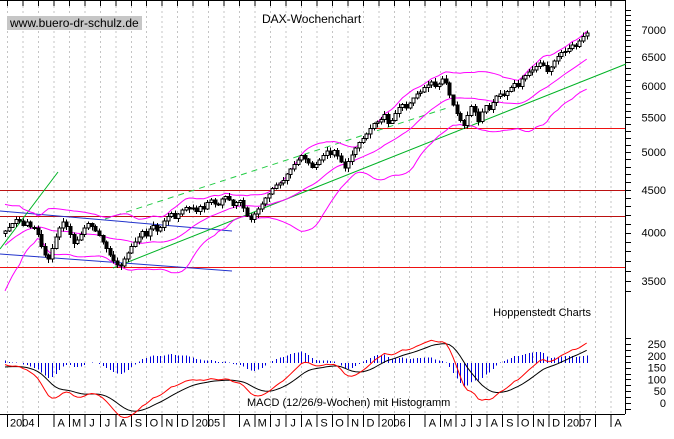 This screenshot has width=674, height=439. I want to click on page-title: DAX-Wochenchart, so click(312, 19).